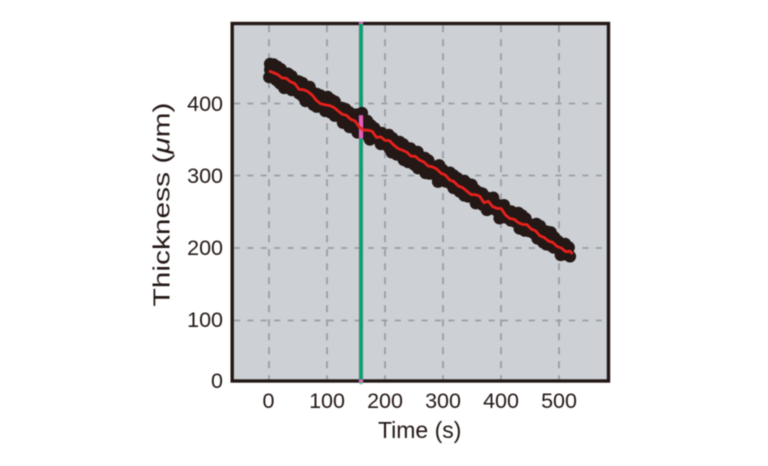 This screenshot has width=768, height=466. Describe the element at coordinates (162, 205) in the screenshot. I see `svg-text: Thickness (μm)` at that location.